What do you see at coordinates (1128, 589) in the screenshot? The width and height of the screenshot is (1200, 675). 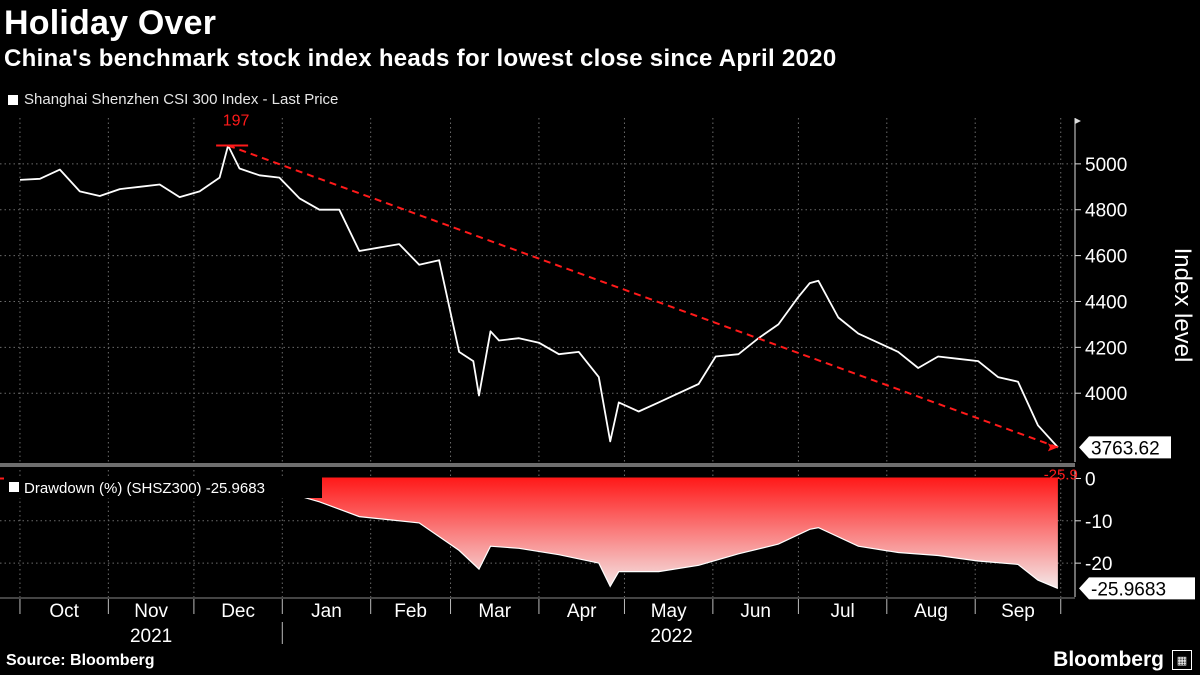 I see `last-value-label: -25.9683` at bounding box center [1128, 589].